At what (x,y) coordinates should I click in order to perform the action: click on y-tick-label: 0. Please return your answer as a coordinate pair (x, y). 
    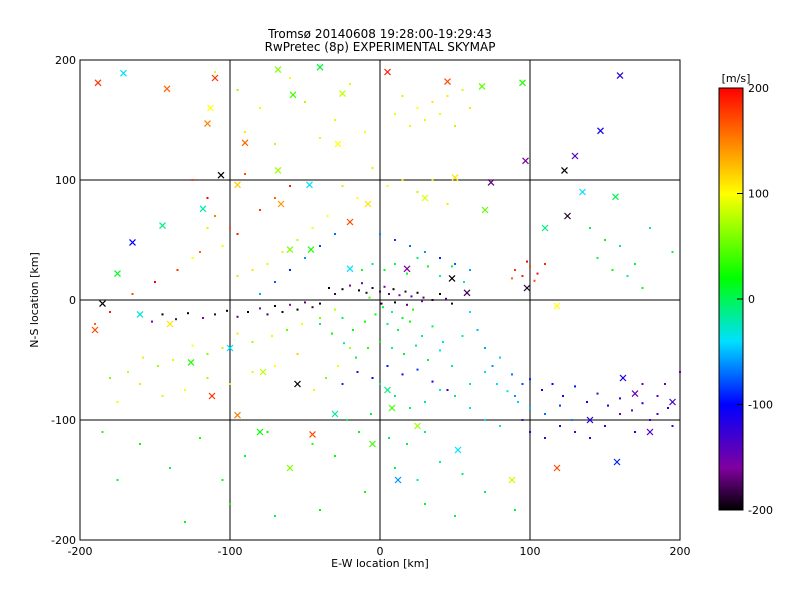
    Looking at the image, I should click on (72, 300).